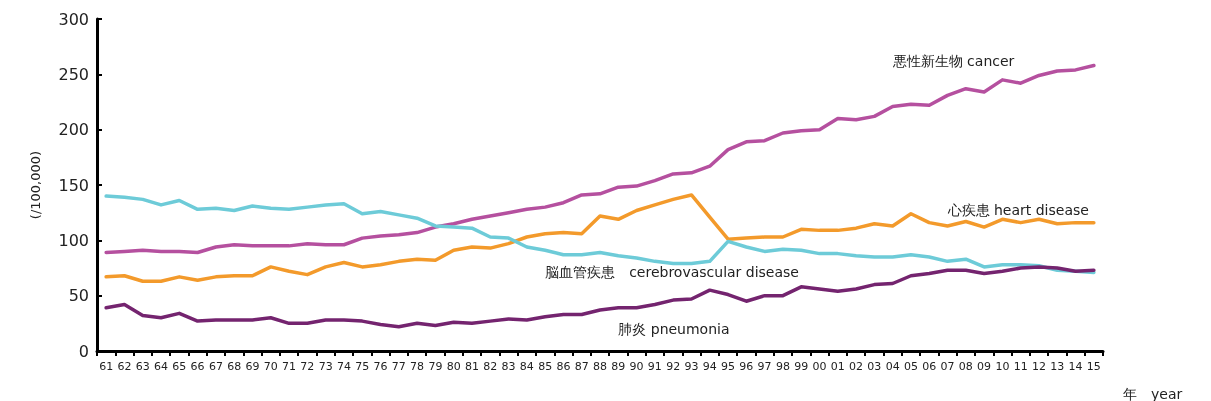  I want to click on y-tick-label: 300, so click(73, 19).